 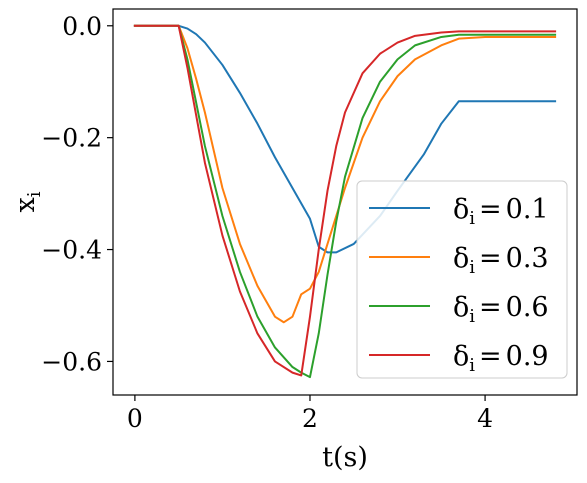 I want to click on legend-label: δi = 0.3, so click(x=501, y=260).